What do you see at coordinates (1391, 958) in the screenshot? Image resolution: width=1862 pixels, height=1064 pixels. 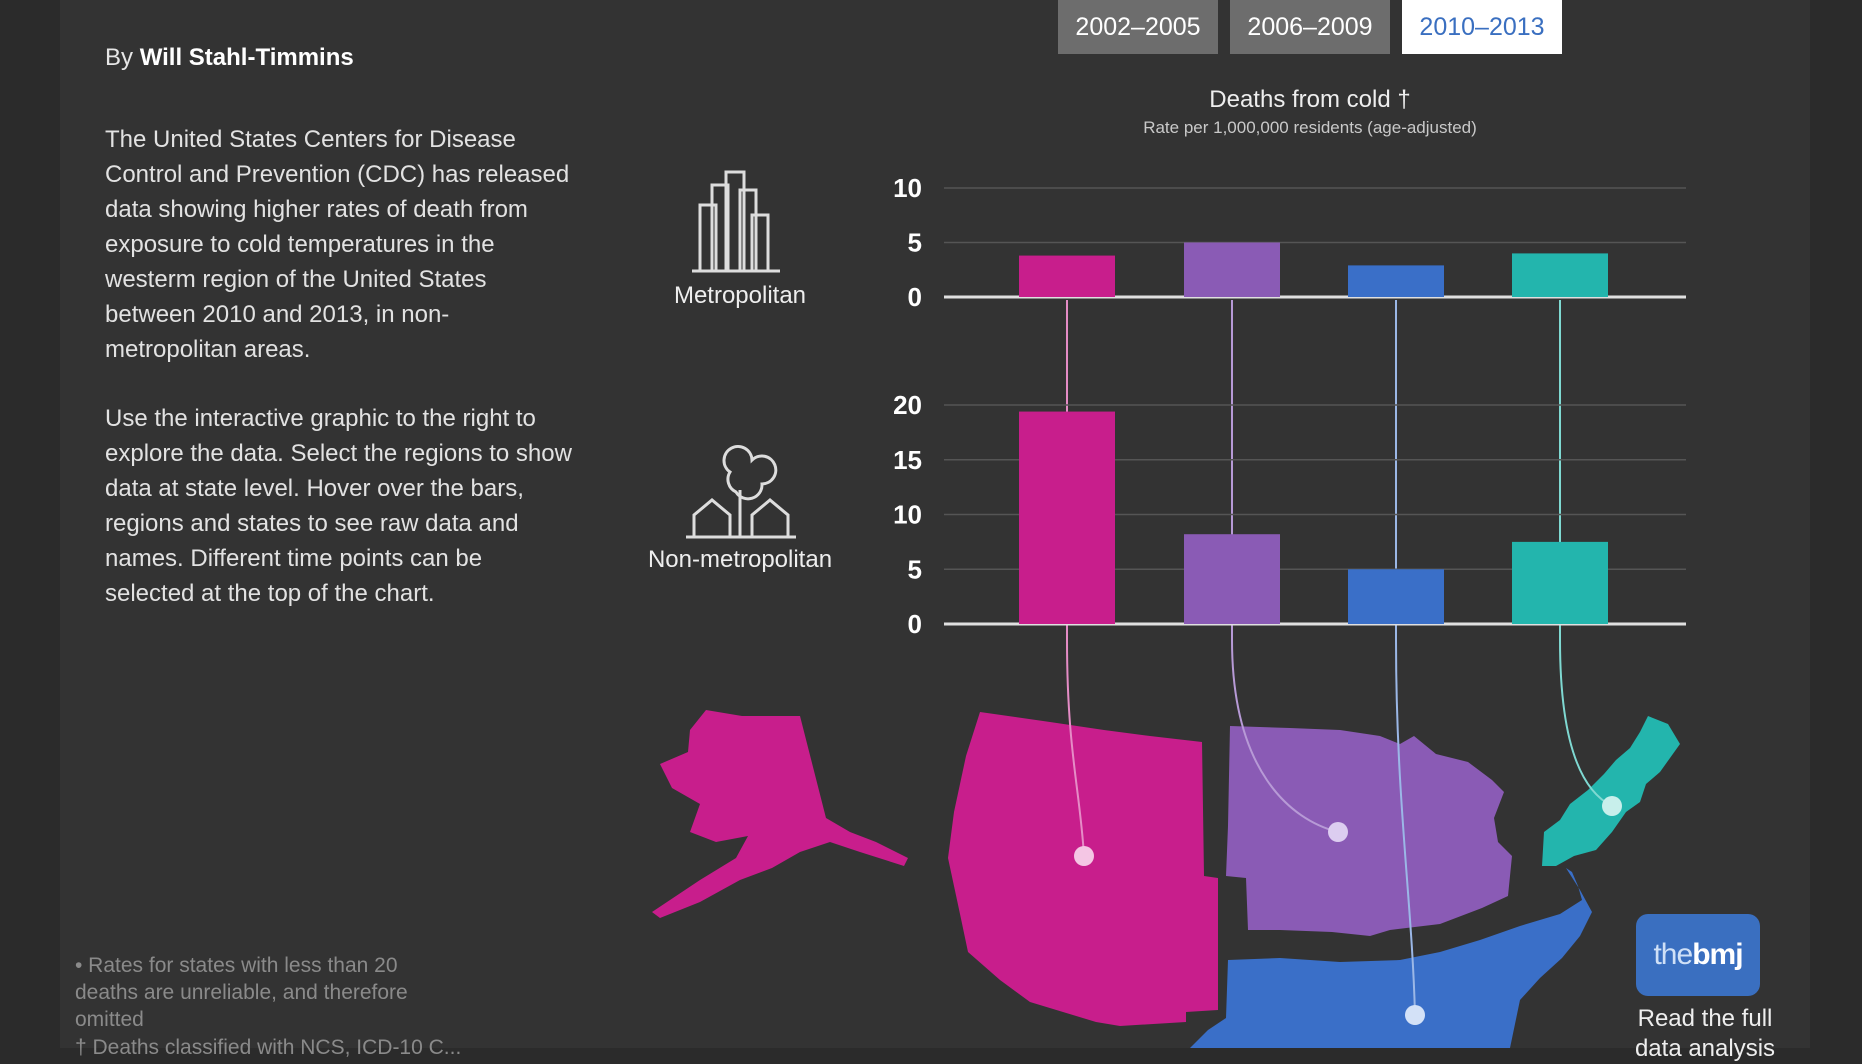 I see `map-region-south` at bounding box center [1391, 958].